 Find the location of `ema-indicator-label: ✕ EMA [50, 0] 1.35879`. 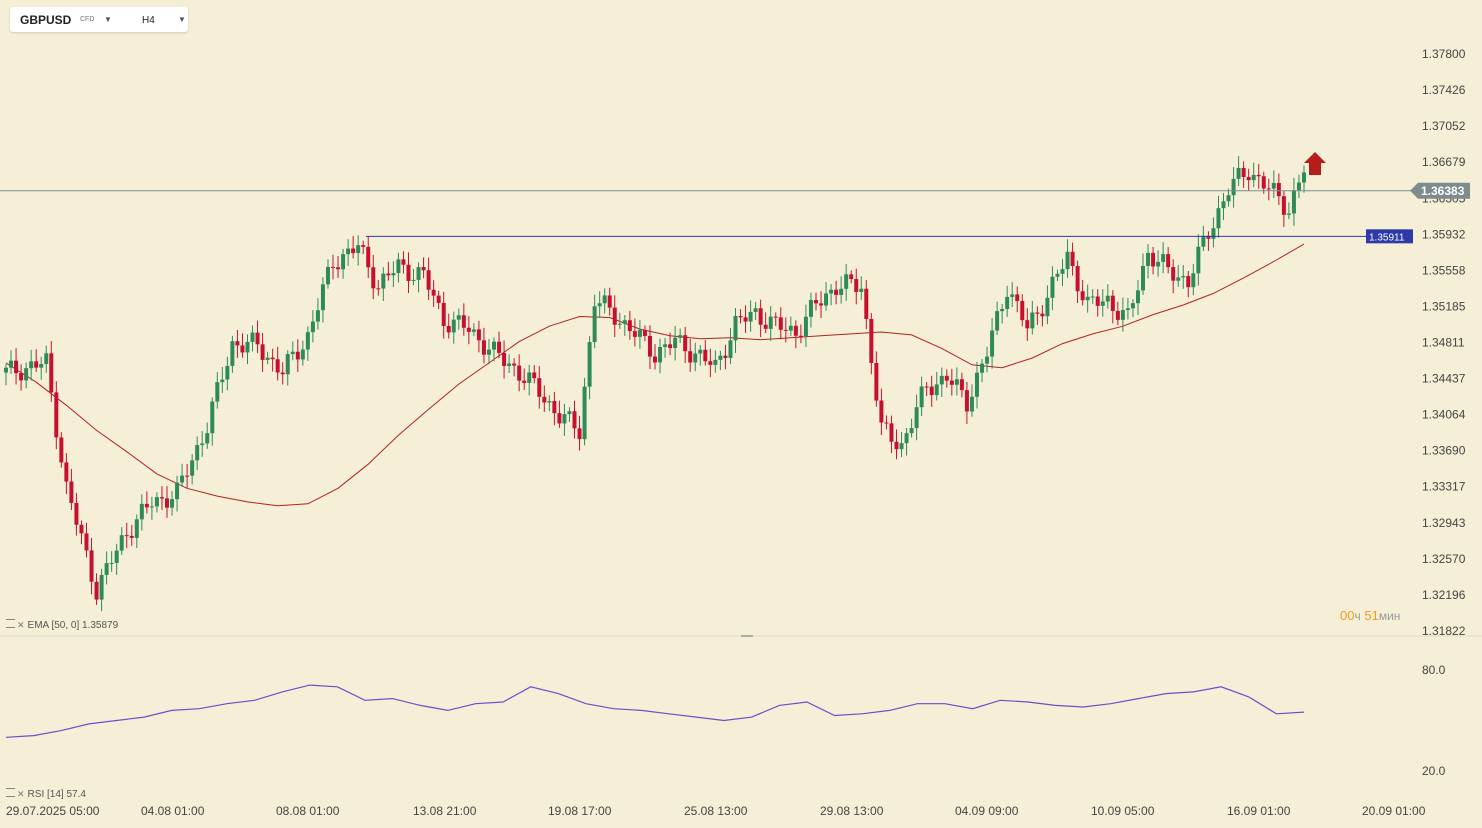

ema-indicator-label: ✕ EMA [50, 0] 1.35879 is located at coordinates (62, 625).